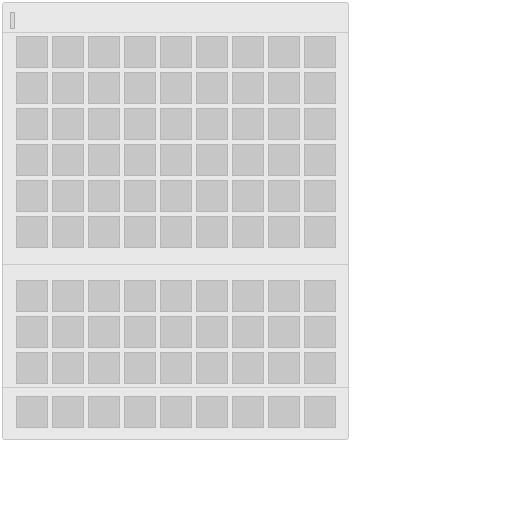 The width and height of the screenshot is (512, 512). I want to click on window-titlebar, so click(175, 18).